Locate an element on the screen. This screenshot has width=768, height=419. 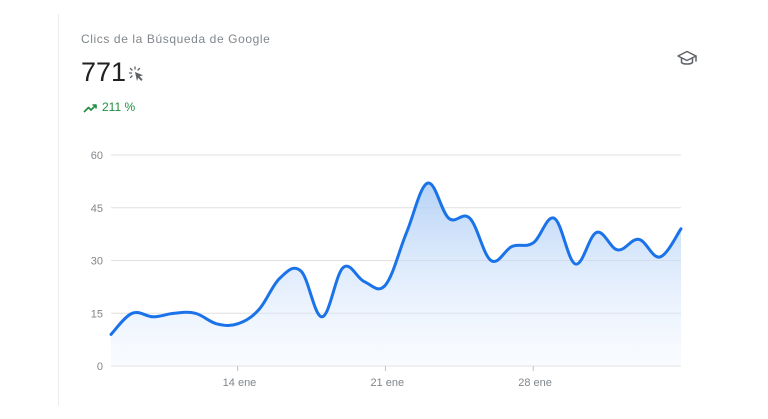
y-tick-label: 15 is located at coordinates (97, 314).